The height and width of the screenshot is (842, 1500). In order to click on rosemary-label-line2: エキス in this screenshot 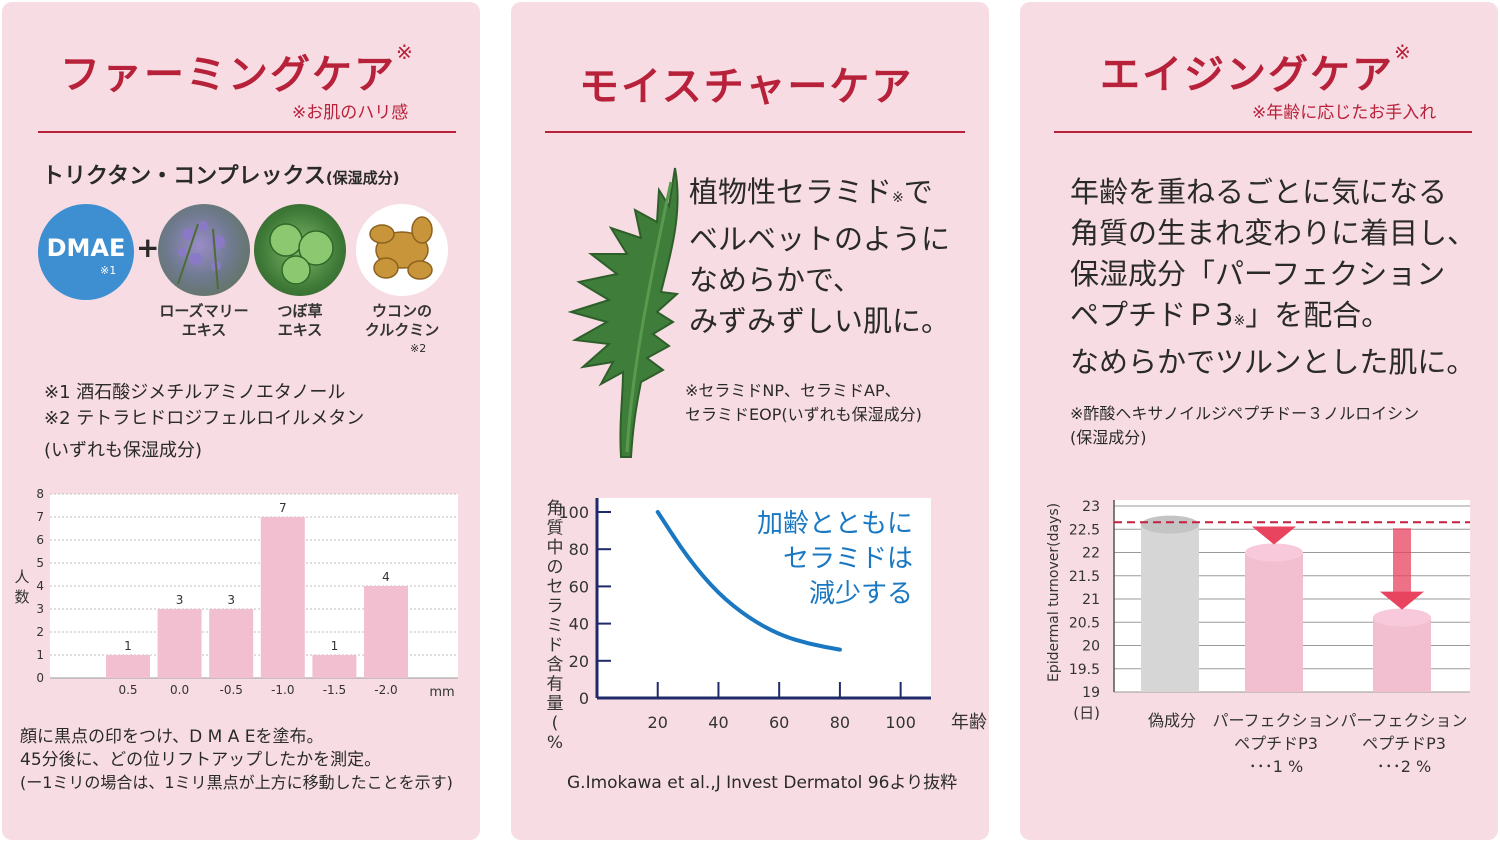, I will do `click(204, 330)`.